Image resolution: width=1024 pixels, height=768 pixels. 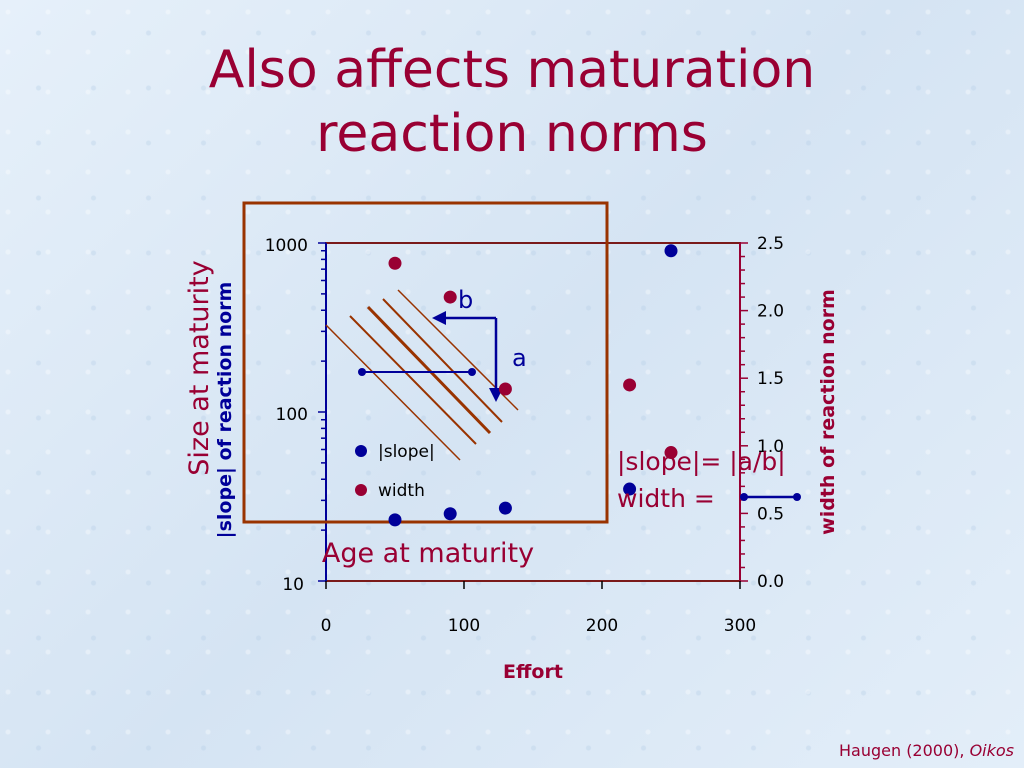 I want to click on x-tick-label: 100, so click(x=464, y=626).